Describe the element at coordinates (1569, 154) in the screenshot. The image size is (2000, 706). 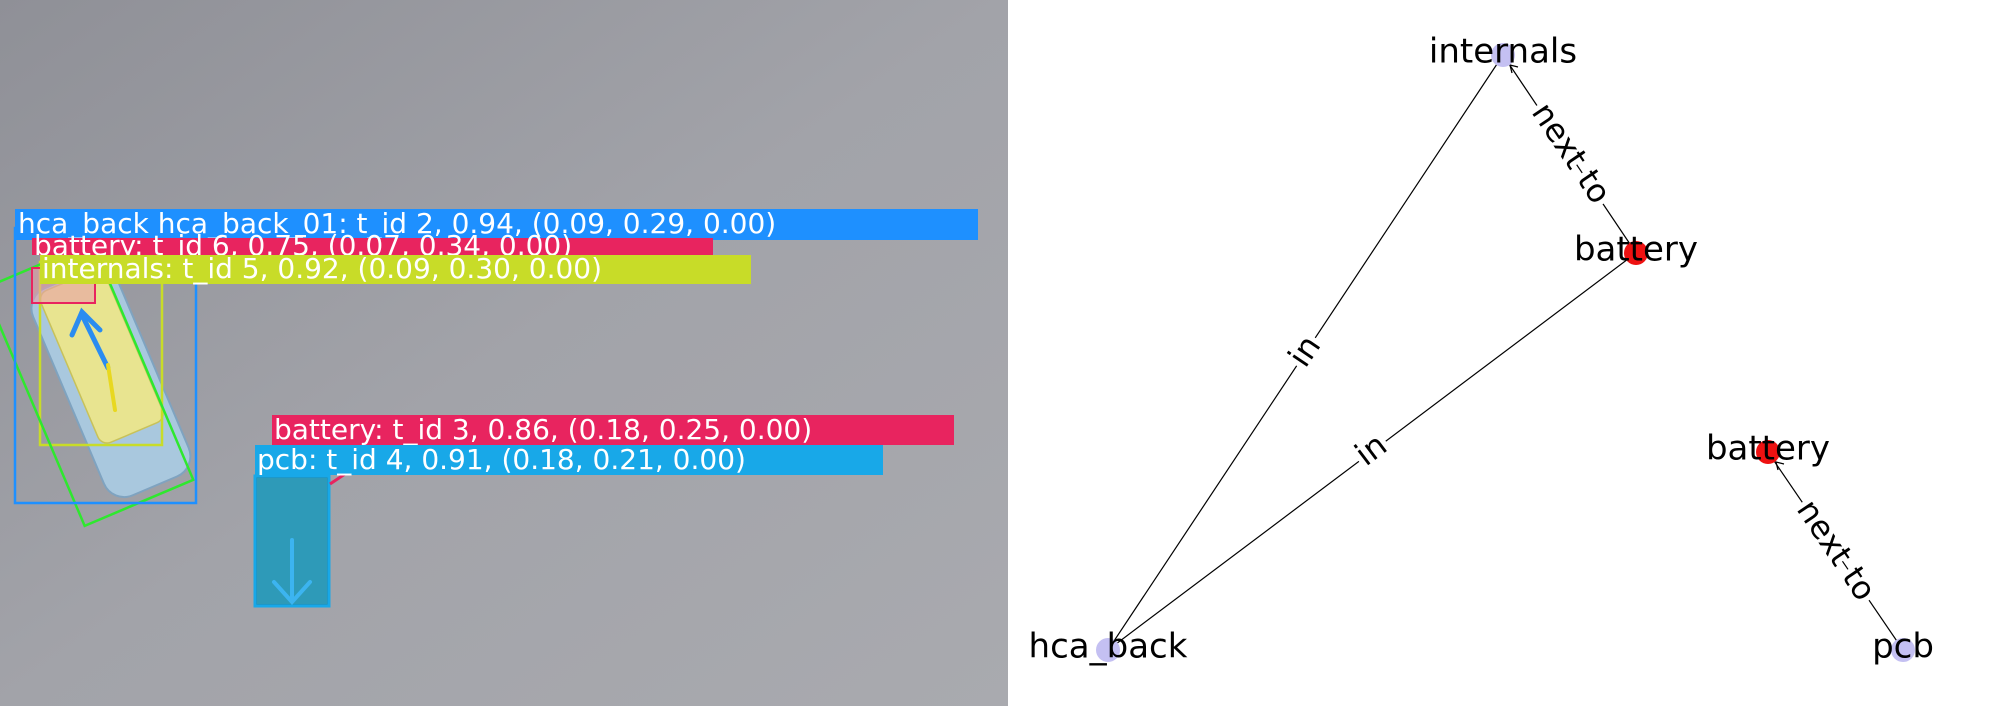
I see `edge-battery-internals` at that location.